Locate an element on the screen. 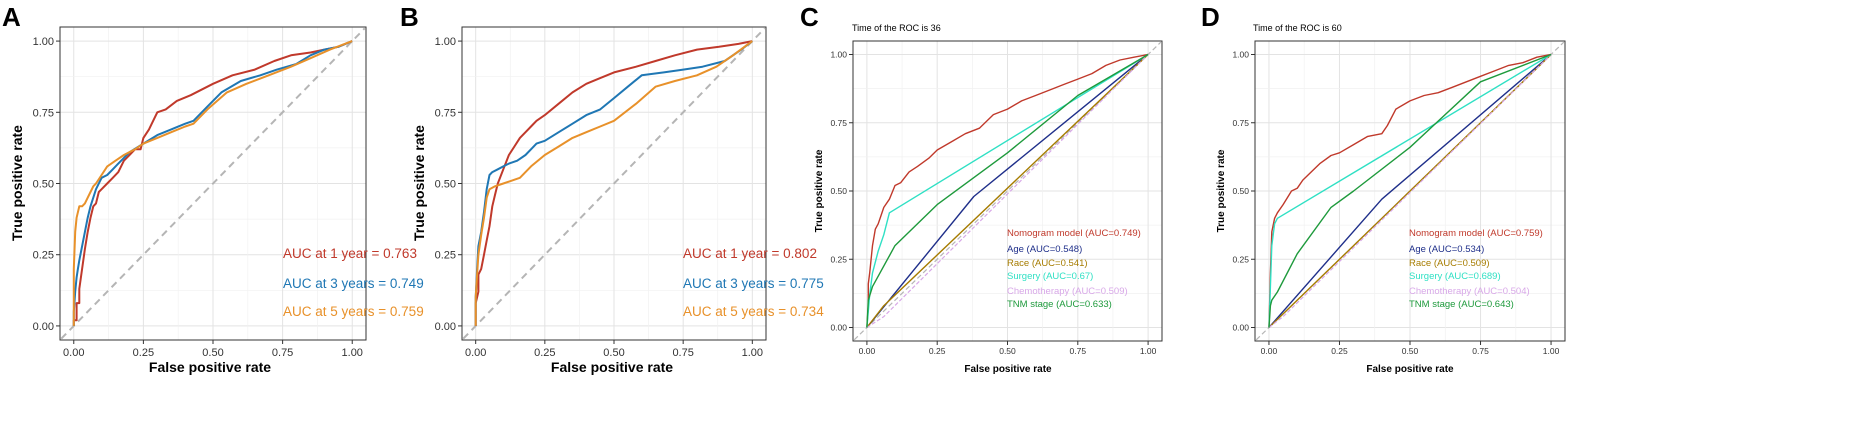 The image size is (1867, 448). legend-entry: Age (AUC=0.534) is located at coordinates (1446, 249).